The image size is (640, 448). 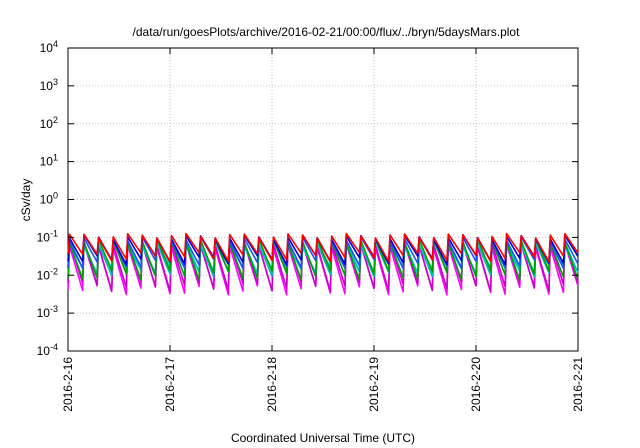 What do you see at coordinates (26, 200) in the screenshot?
I see `y-axis-label: cSv/day` at bounding box center [26, 200].